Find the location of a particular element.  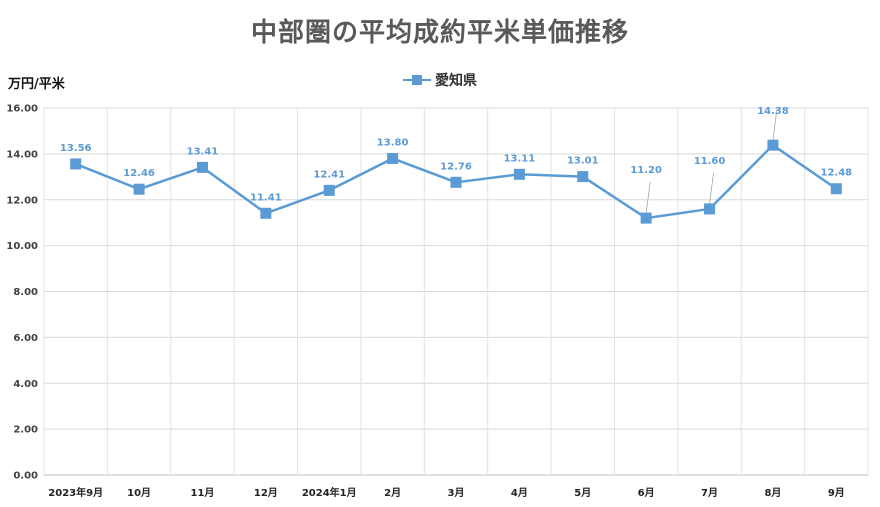

x-tick-label: 2月 is located at coordinates (392, 493).